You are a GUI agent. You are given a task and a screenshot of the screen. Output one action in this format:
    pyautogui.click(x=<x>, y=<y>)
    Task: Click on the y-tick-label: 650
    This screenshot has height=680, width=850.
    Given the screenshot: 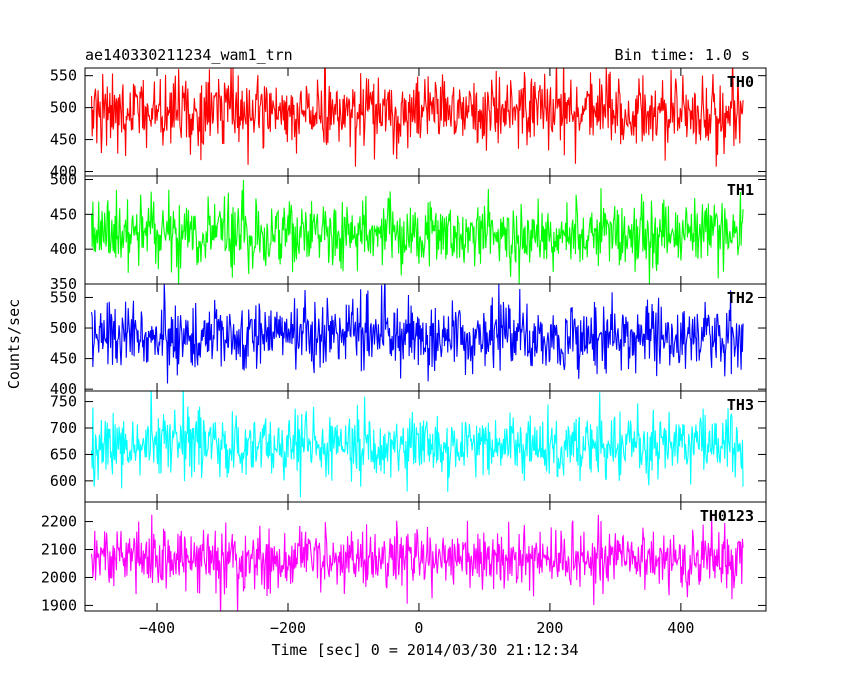 What is the action you would take?
    pyautogui.click(x=63, y=454)
    